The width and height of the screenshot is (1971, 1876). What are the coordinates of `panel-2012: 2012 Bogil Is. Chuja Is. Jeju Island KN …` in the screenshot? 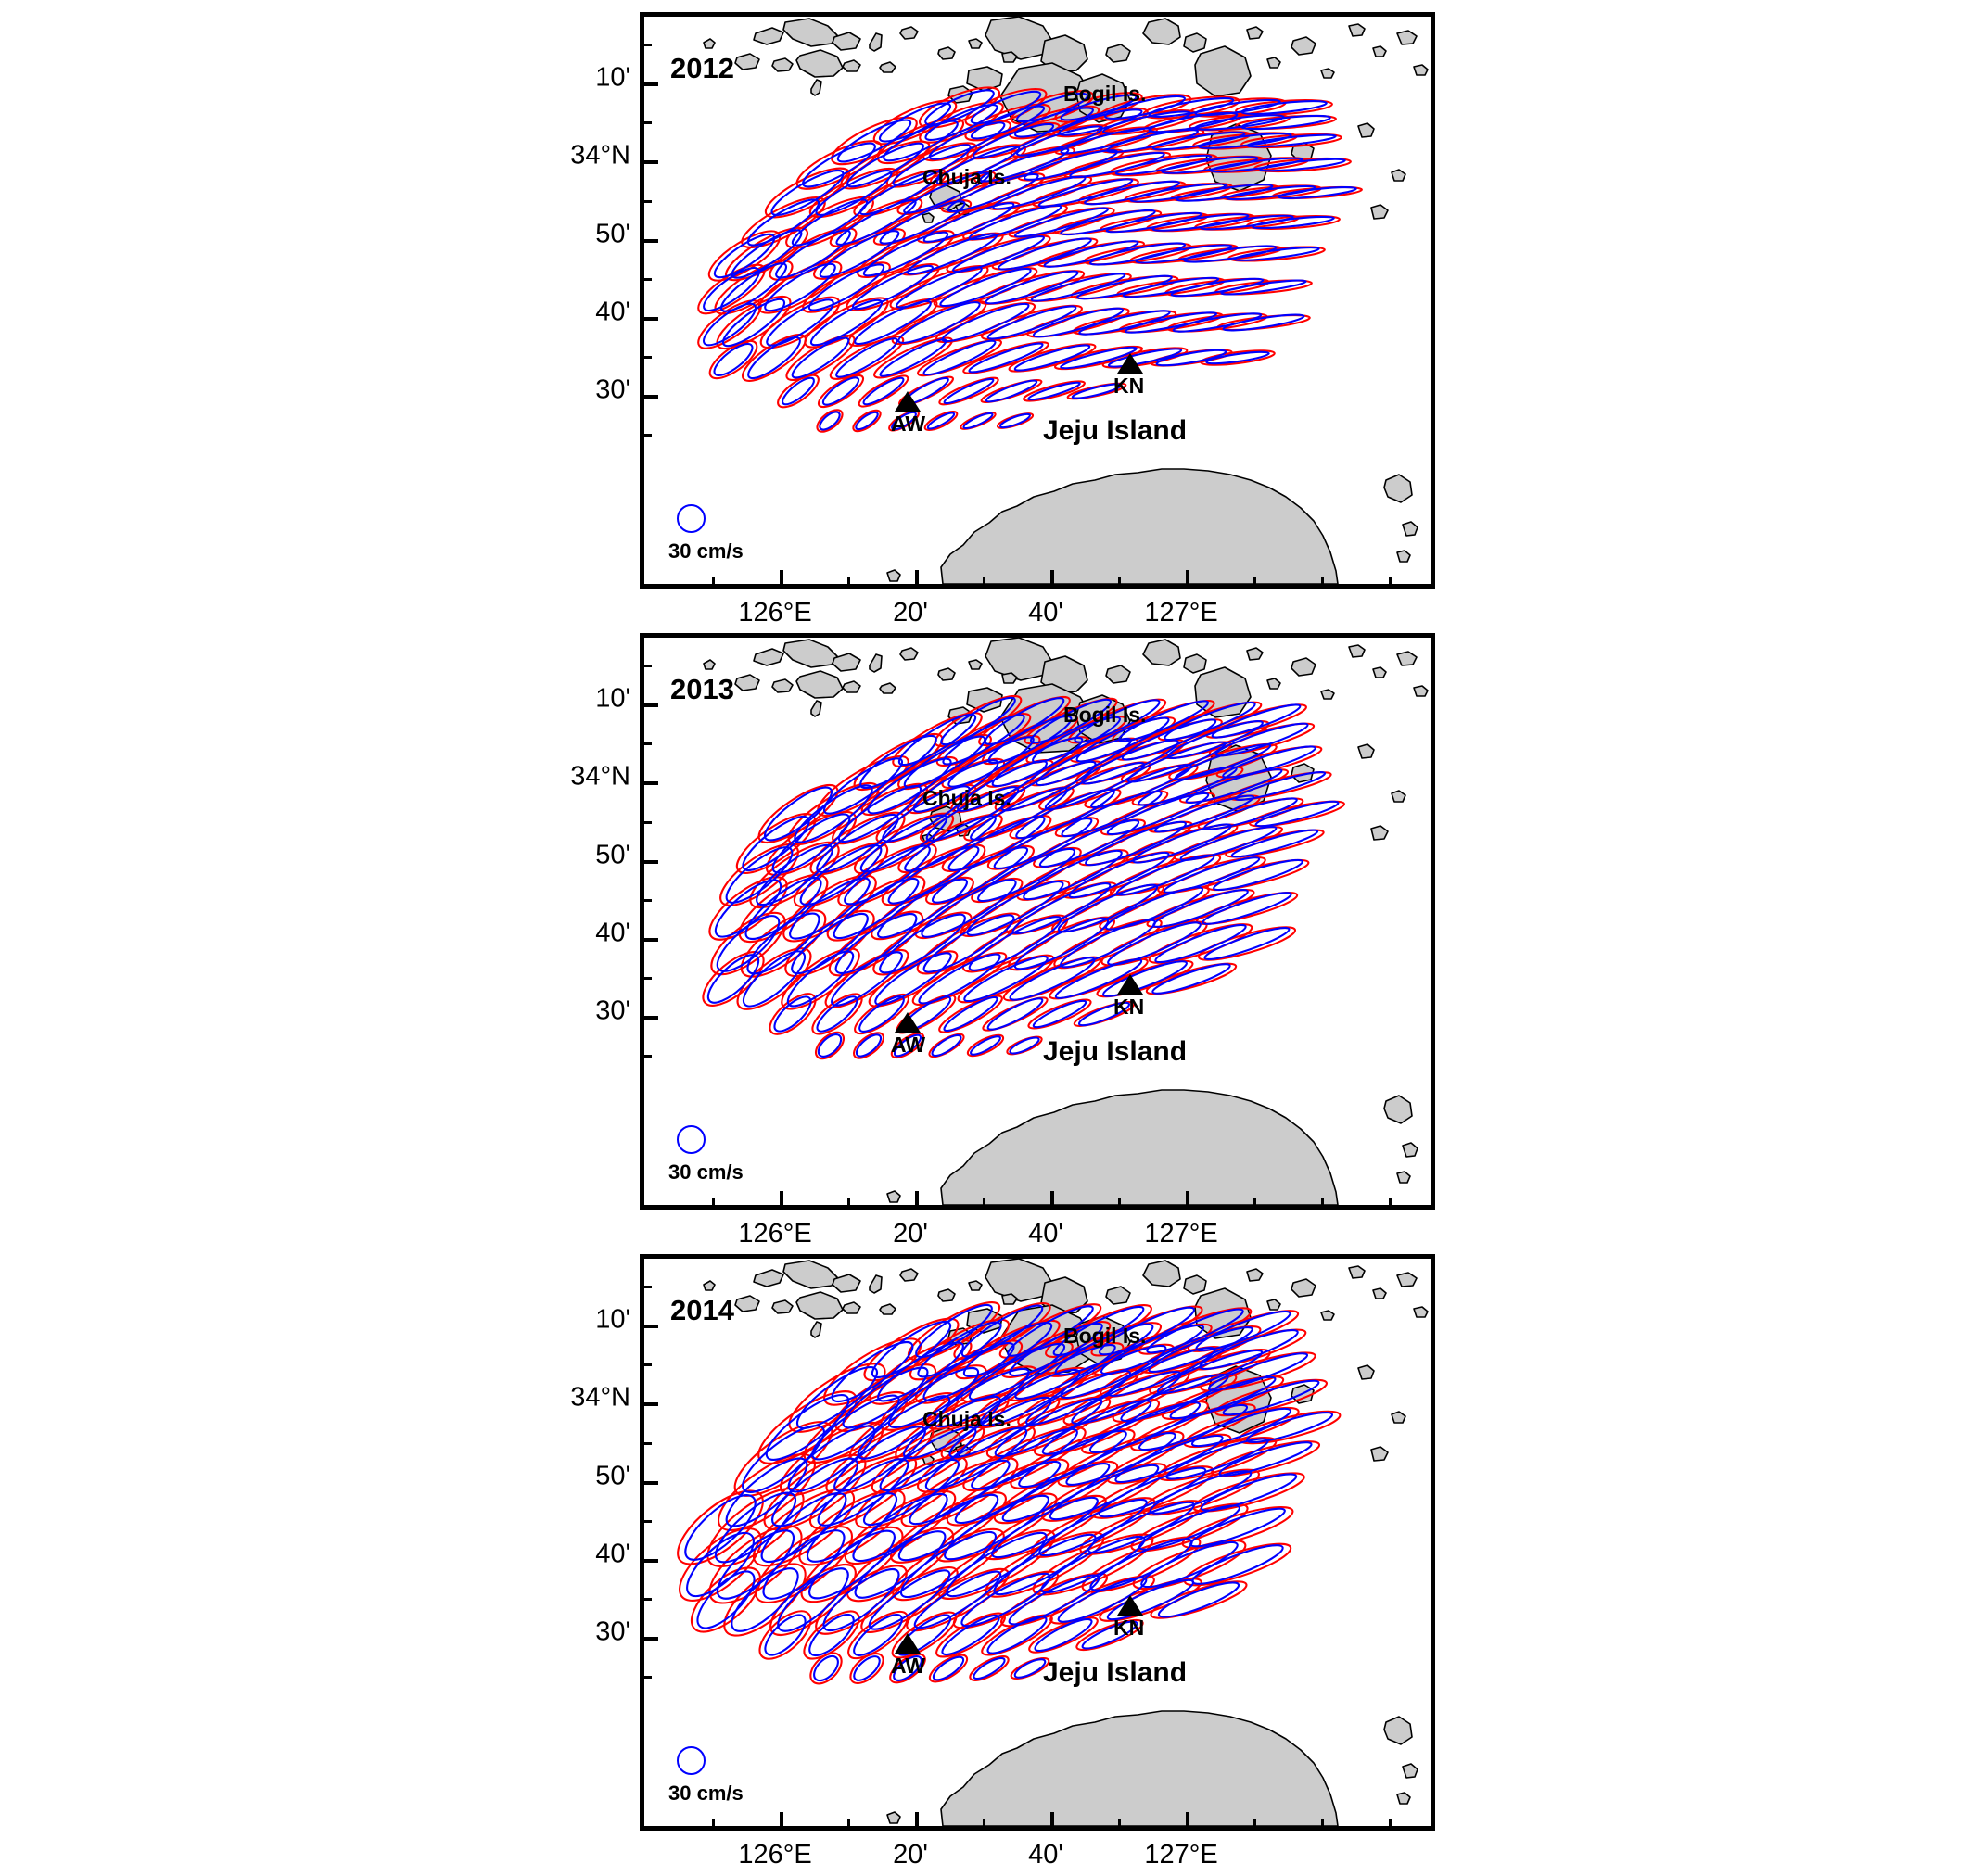 It's located at (1003, 320).